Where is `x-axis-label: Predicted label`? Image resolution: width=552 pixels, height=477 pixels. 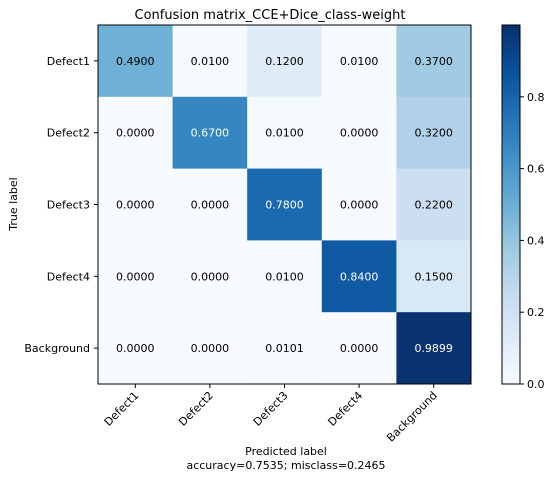
x-axis-label: Predicted label is located at coordinates (286, 451).